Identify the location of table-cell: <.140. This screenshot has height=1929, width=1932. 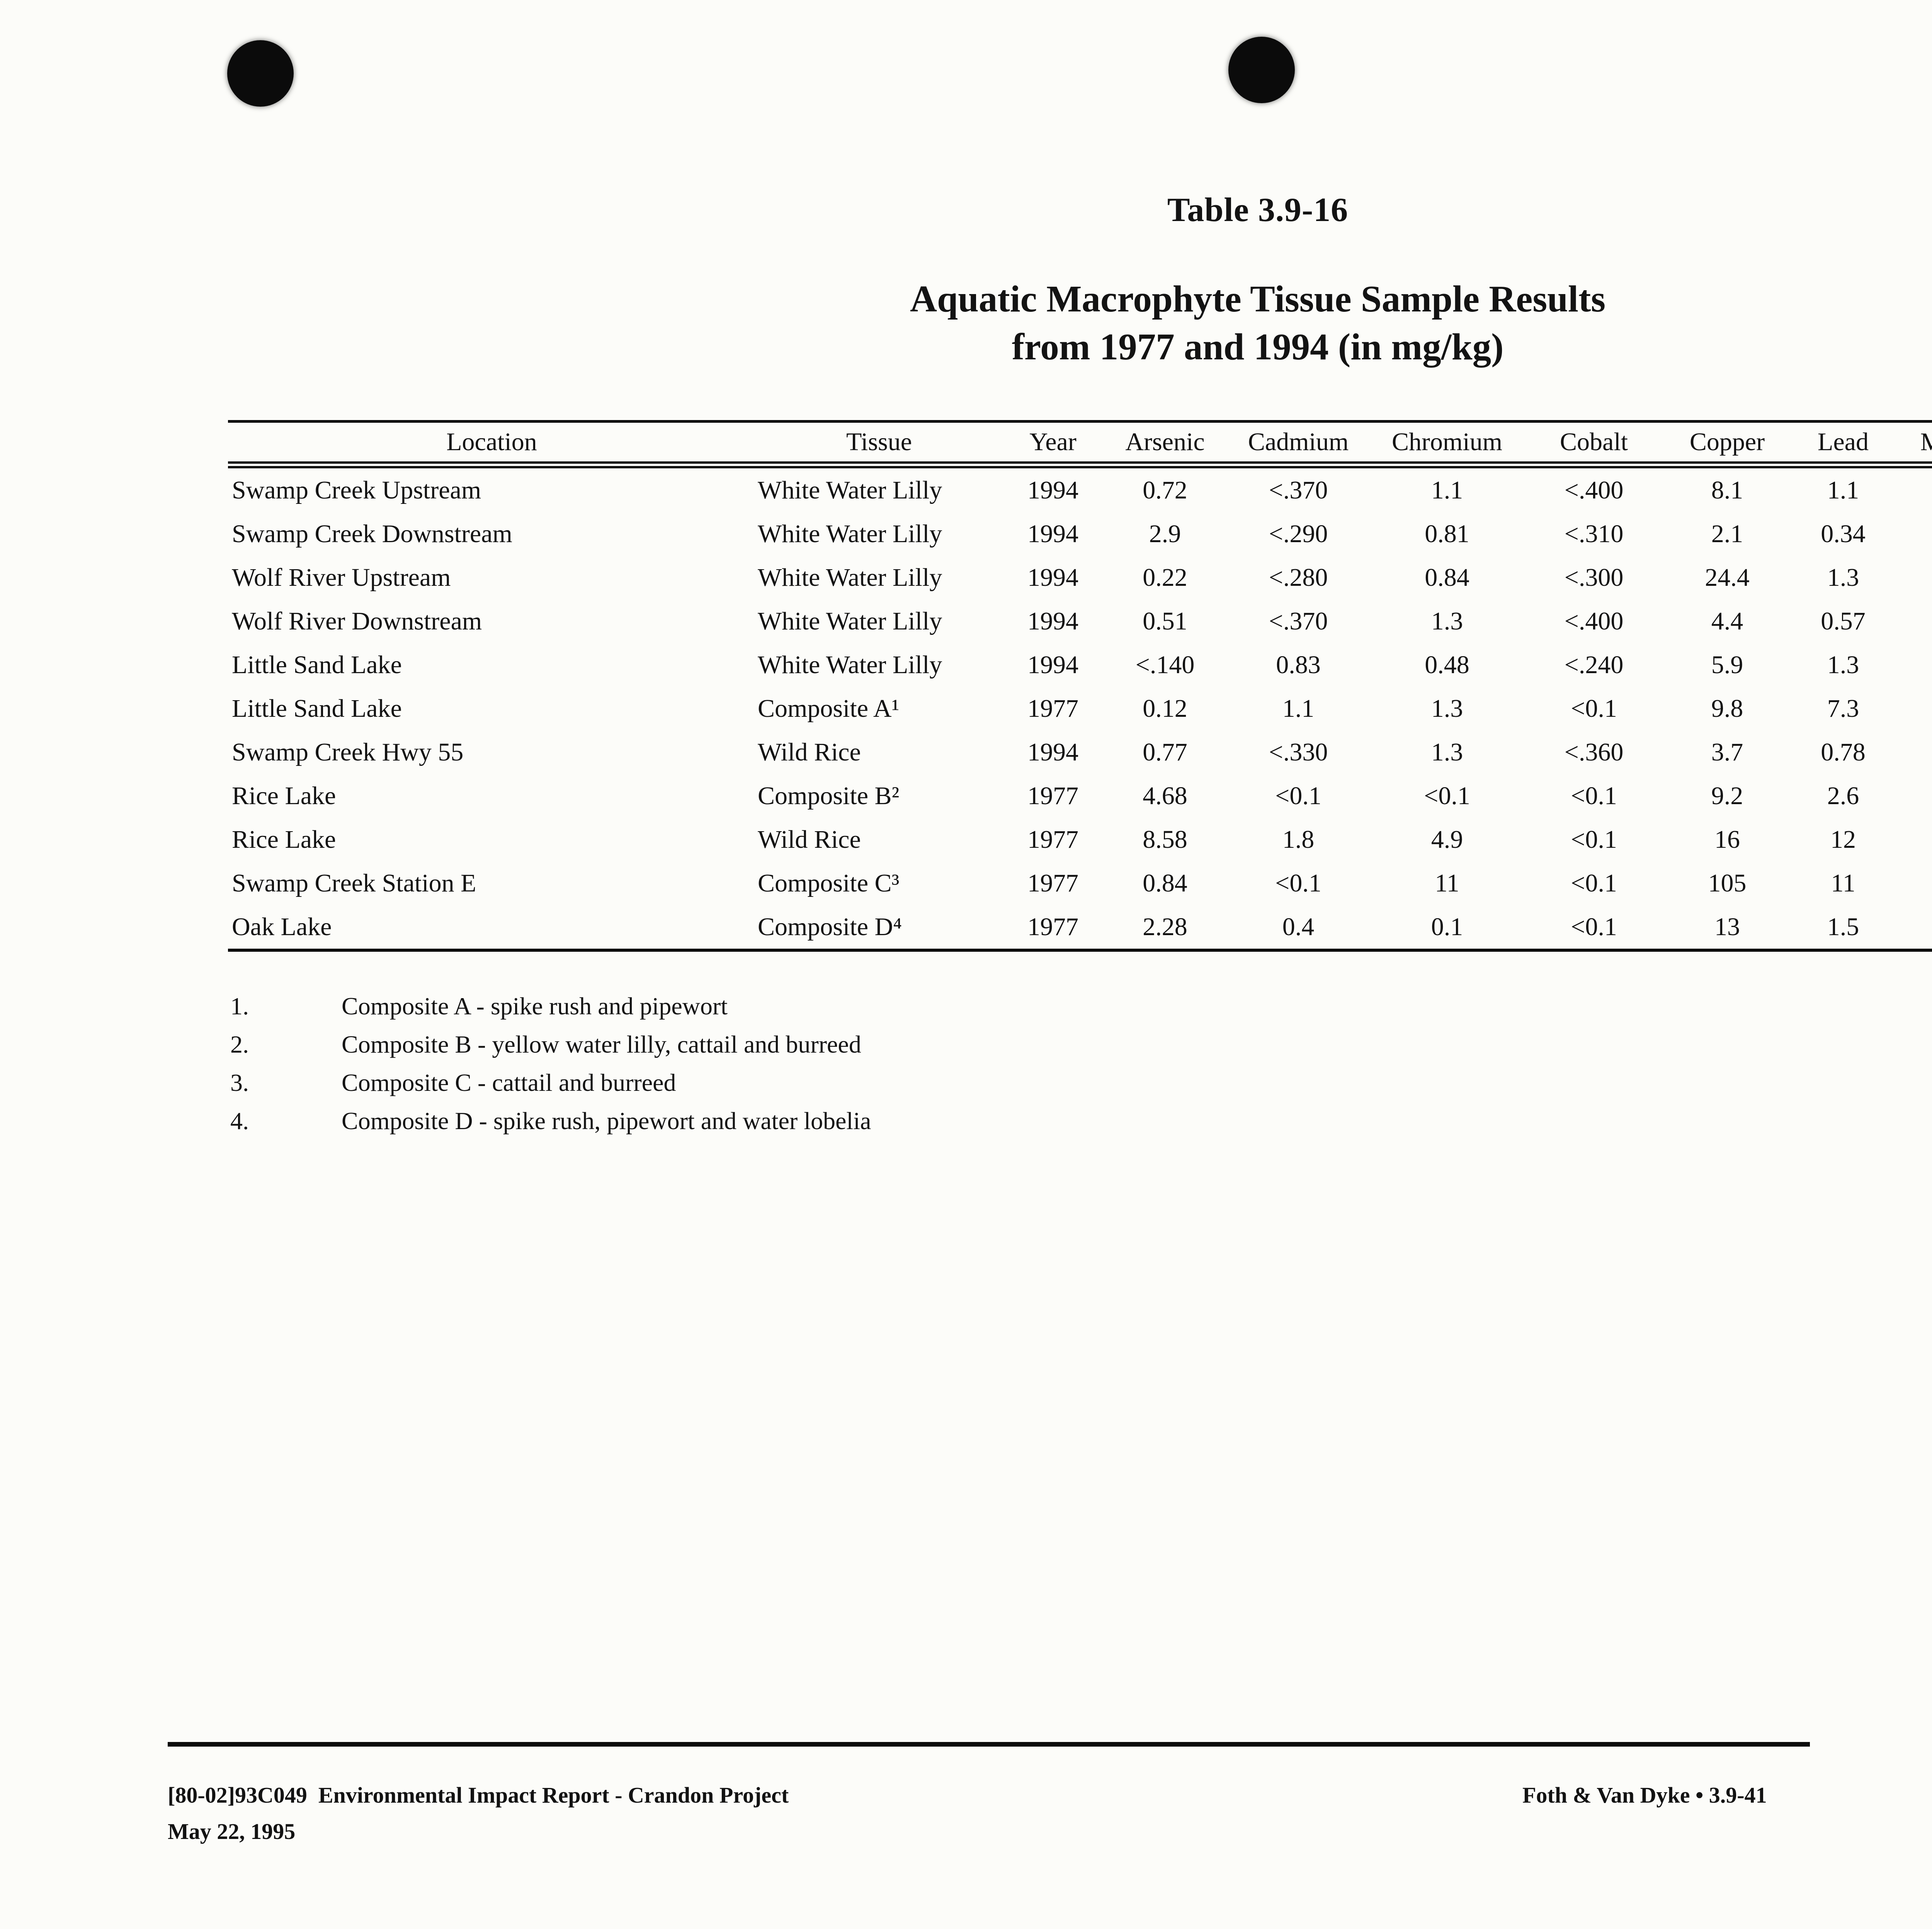
(1165, 664).